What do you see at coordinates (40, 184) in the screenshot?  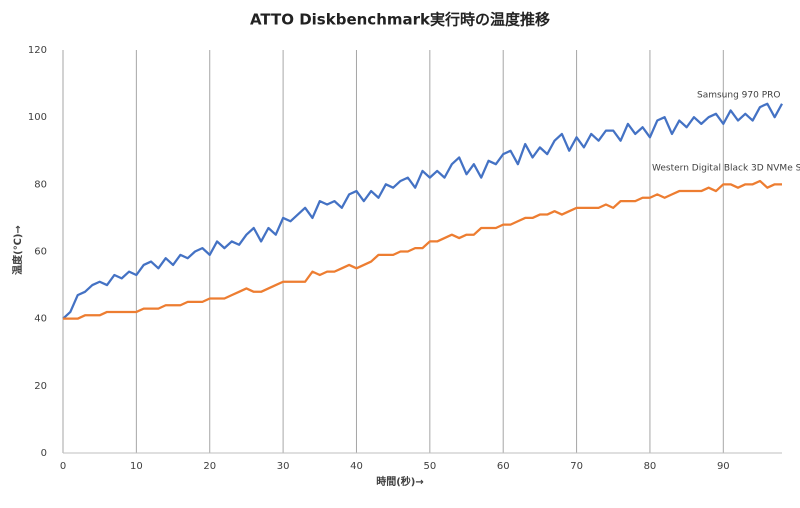 I see `y-tick-label: 80` at bounding box center [40, 184].